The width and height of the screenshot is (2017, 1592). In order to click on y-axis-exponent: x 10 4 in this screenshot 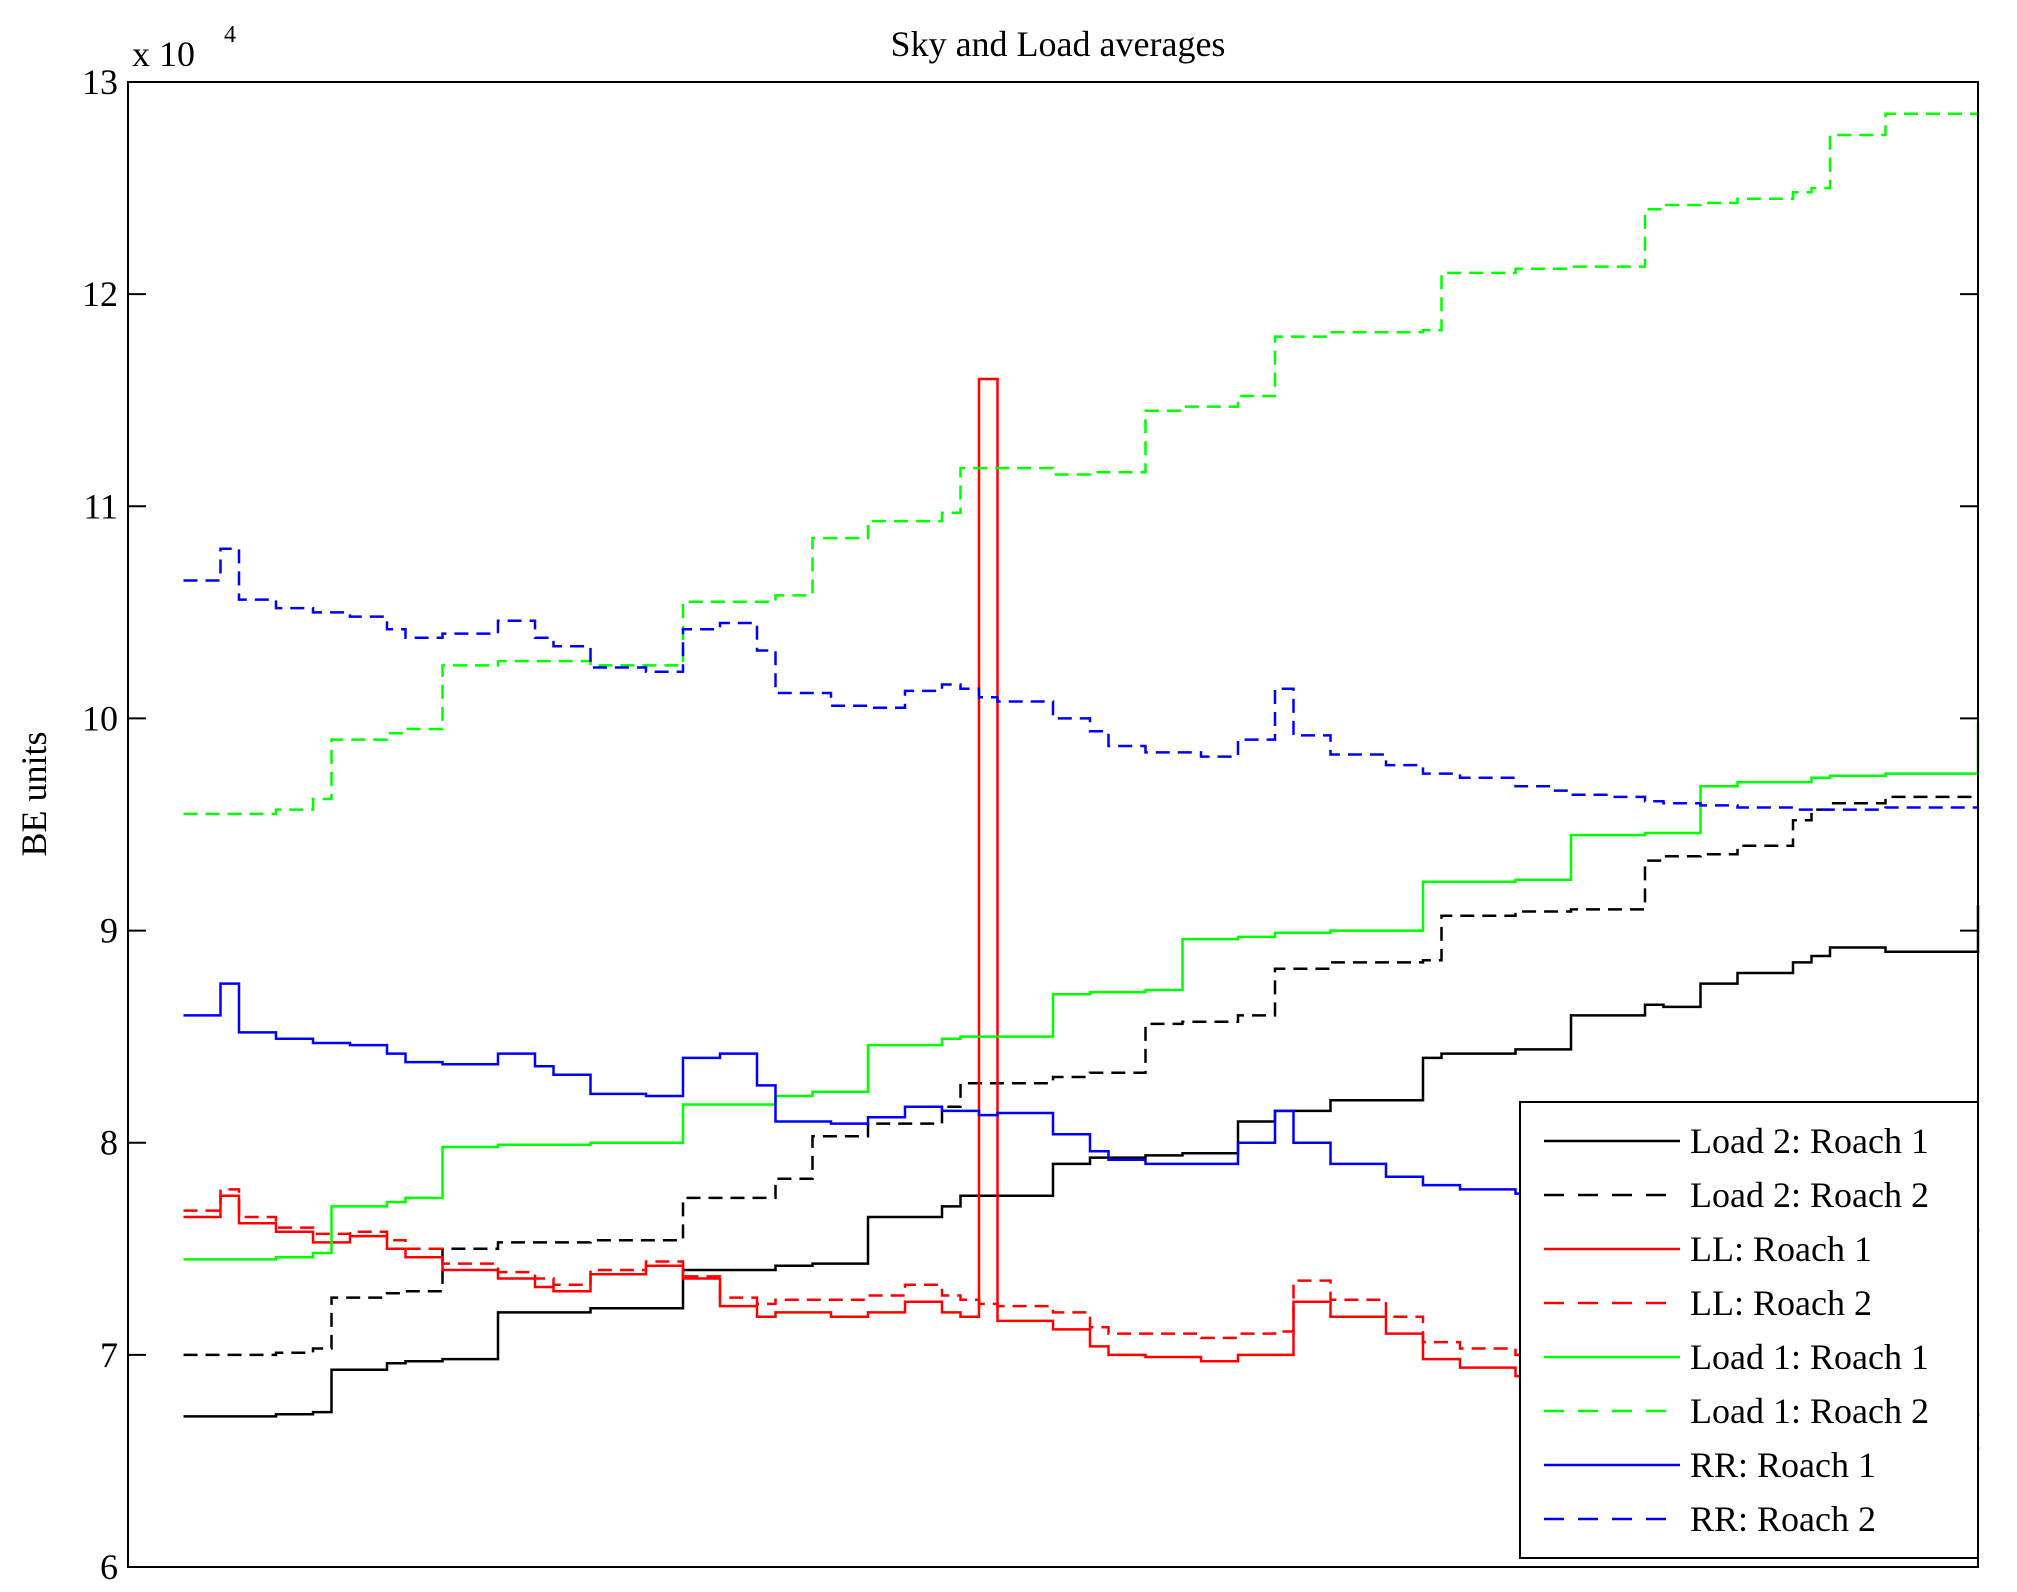, I will do `click(184, 48)`.